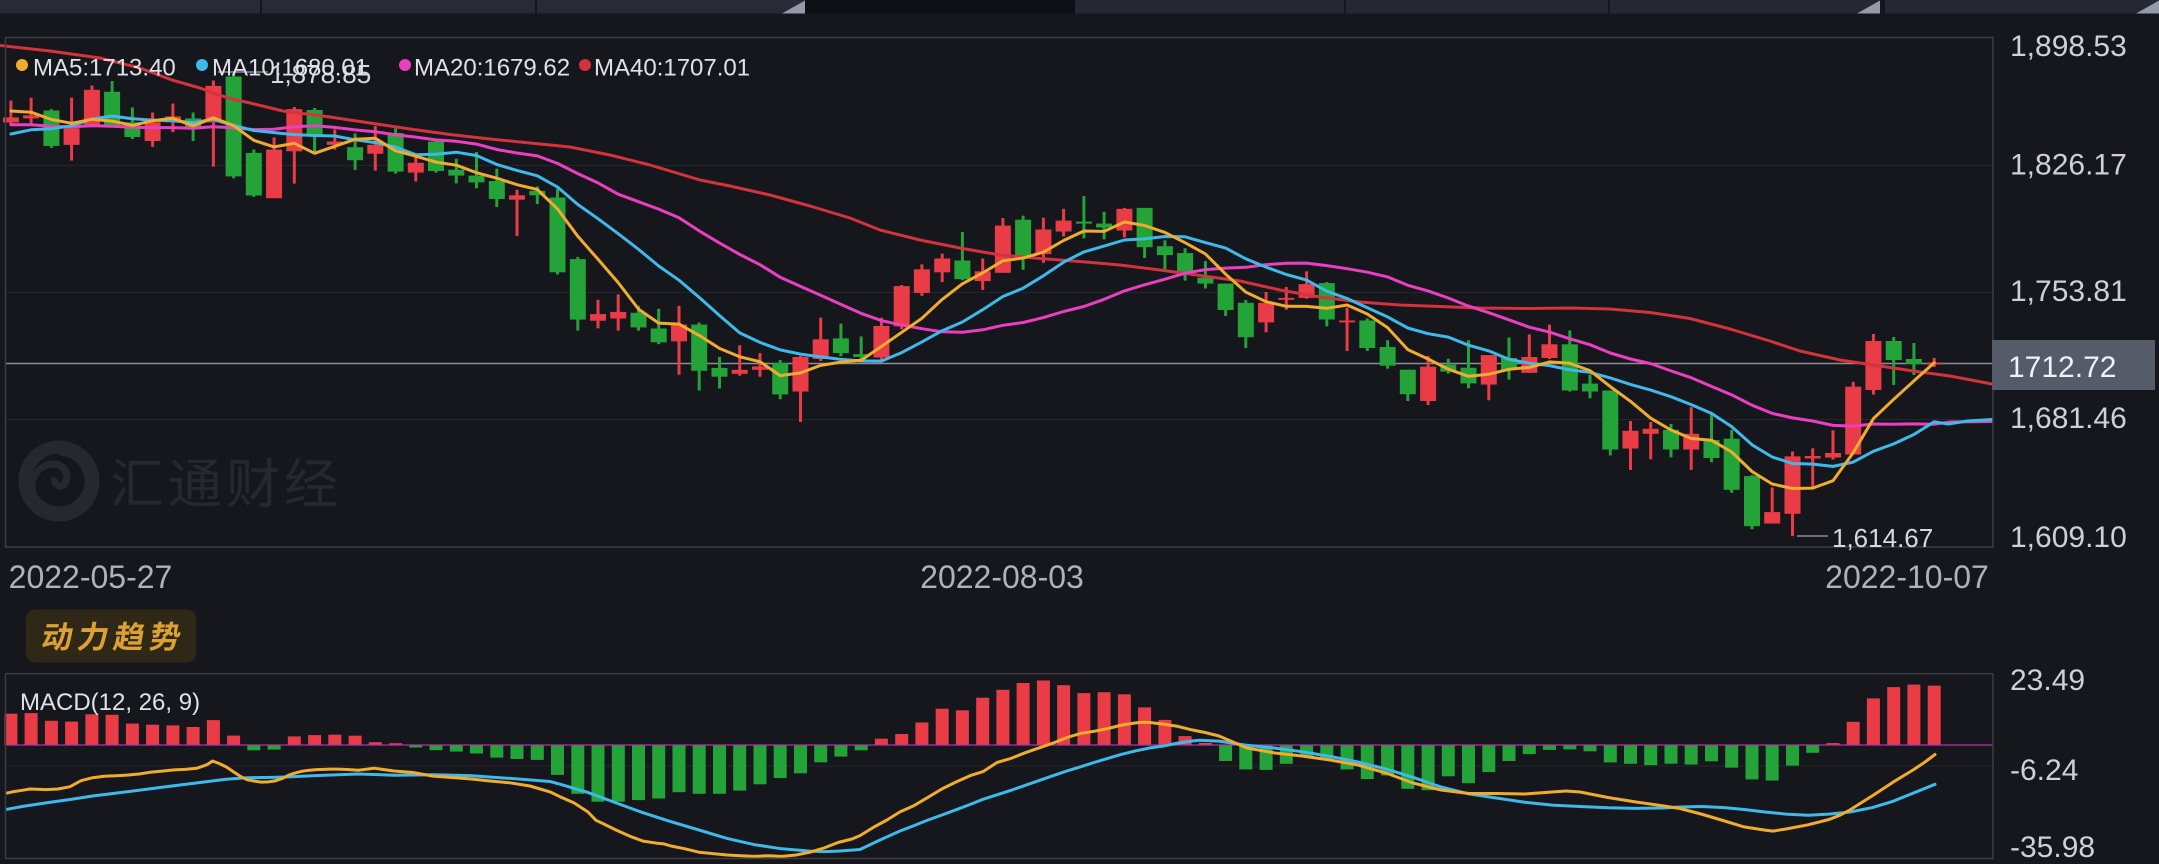 The height and width of the screenshot is (864, 2159). I want to click on svg-text: 2022-05-27, so click(91, 577).